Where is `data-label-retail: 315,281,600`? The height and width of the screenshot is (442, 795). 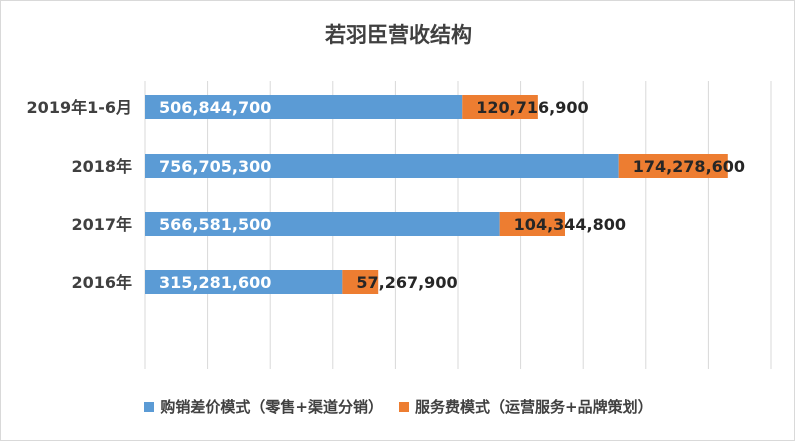 data-label-retail: 315,281,600 is located at coordinates (215, 282).